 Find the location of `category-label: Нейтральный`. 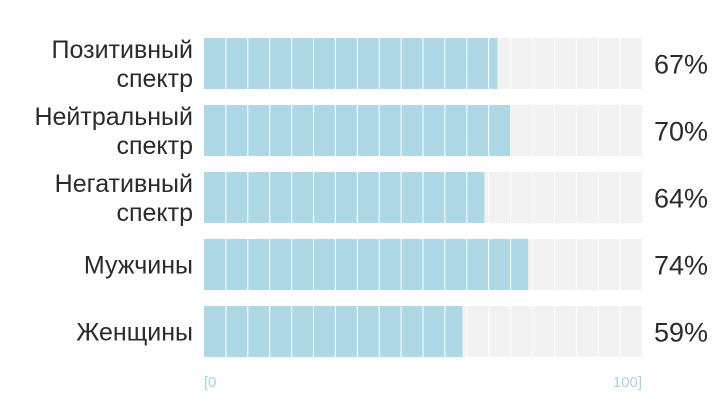

category-label: Нейтральный is located at coordinates (113, 117).